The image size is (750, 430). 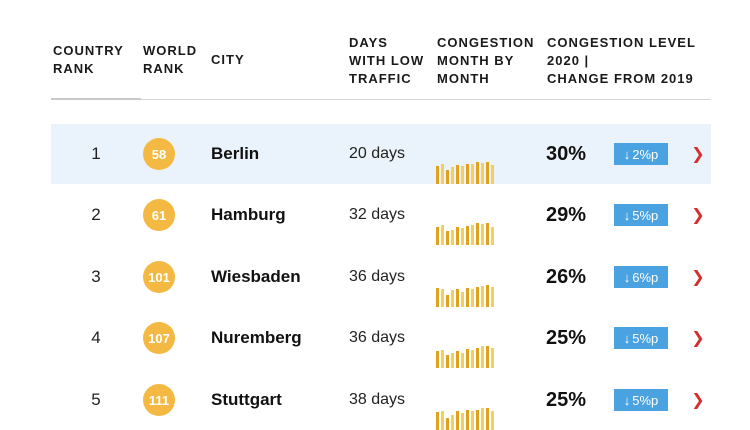 I want to click on change-value: 6%p, so click(x=645, y=277).